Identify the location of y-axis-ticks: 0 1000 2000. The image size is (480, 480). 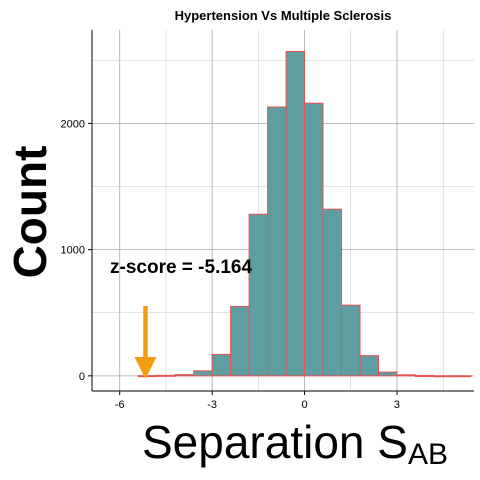
(76, 250).